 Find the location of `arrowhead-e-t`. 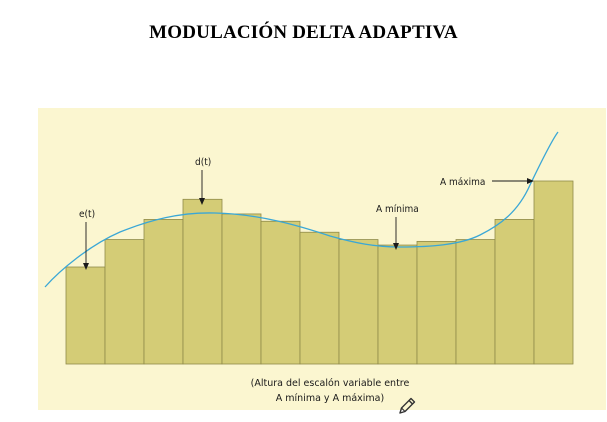

arrowhead-e-t is located at coordinates (86, 266).